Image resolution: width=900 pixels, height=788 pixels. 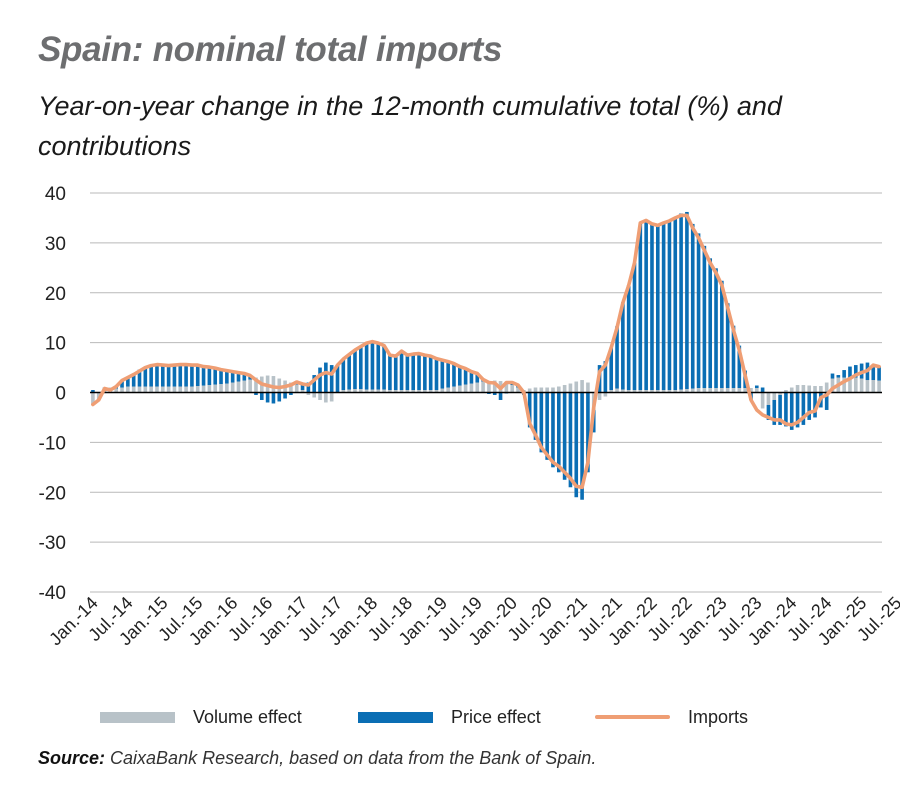 I want to click on legend-item-price: Price effect, so click(x=449, y=717).